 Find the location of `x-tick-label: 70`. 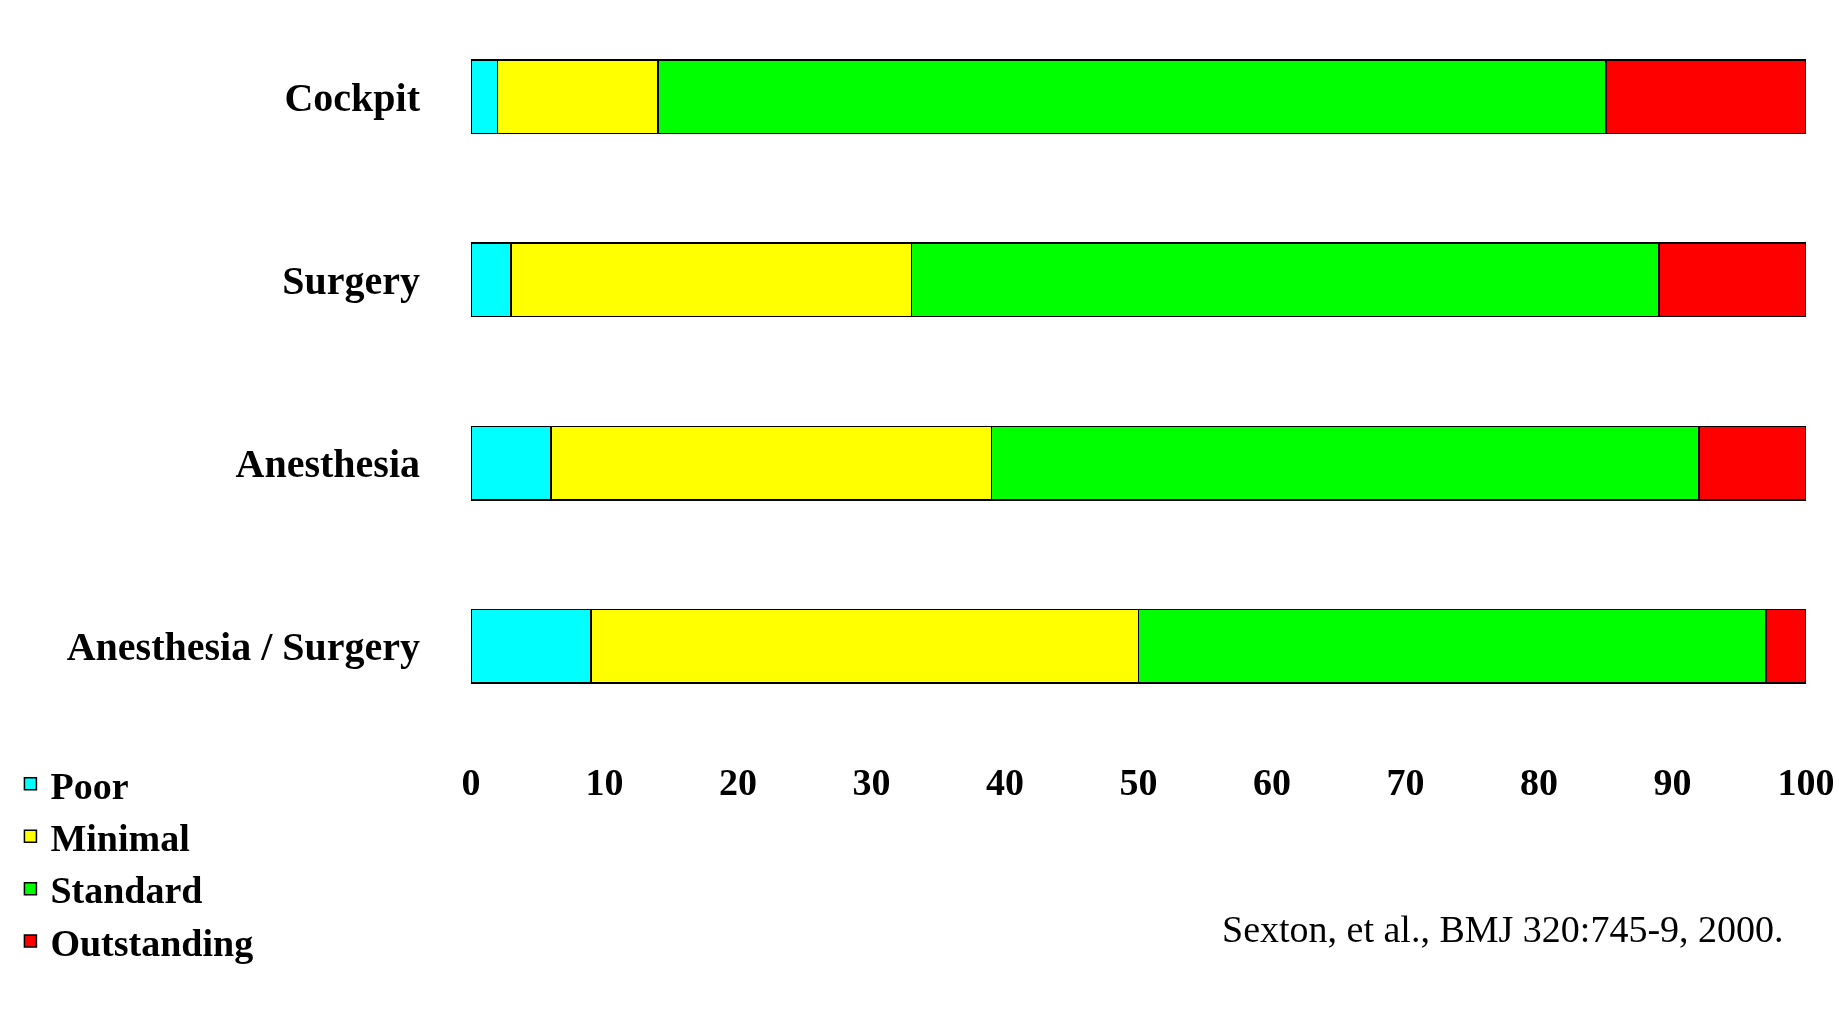

x-tick-label: 70 is located at coordinates (1405, 782).